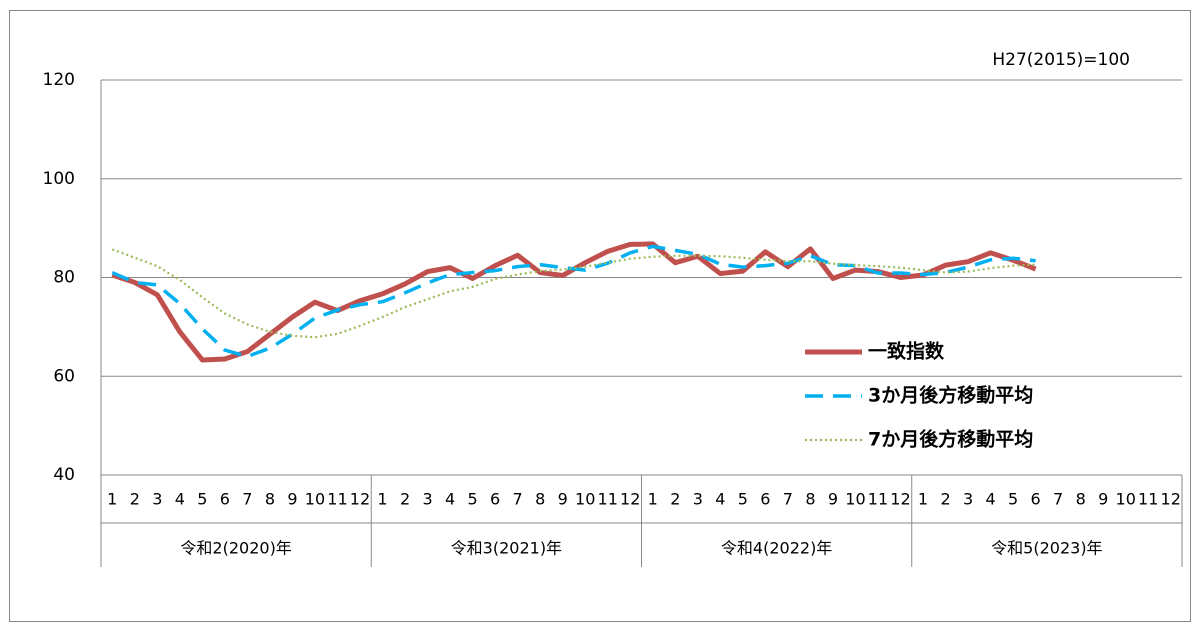 This screenshot has width=1192, height=623. Describe the element at coordinates (64, 475) in the screenshot. I see `y-tick-label: 40` at that location.